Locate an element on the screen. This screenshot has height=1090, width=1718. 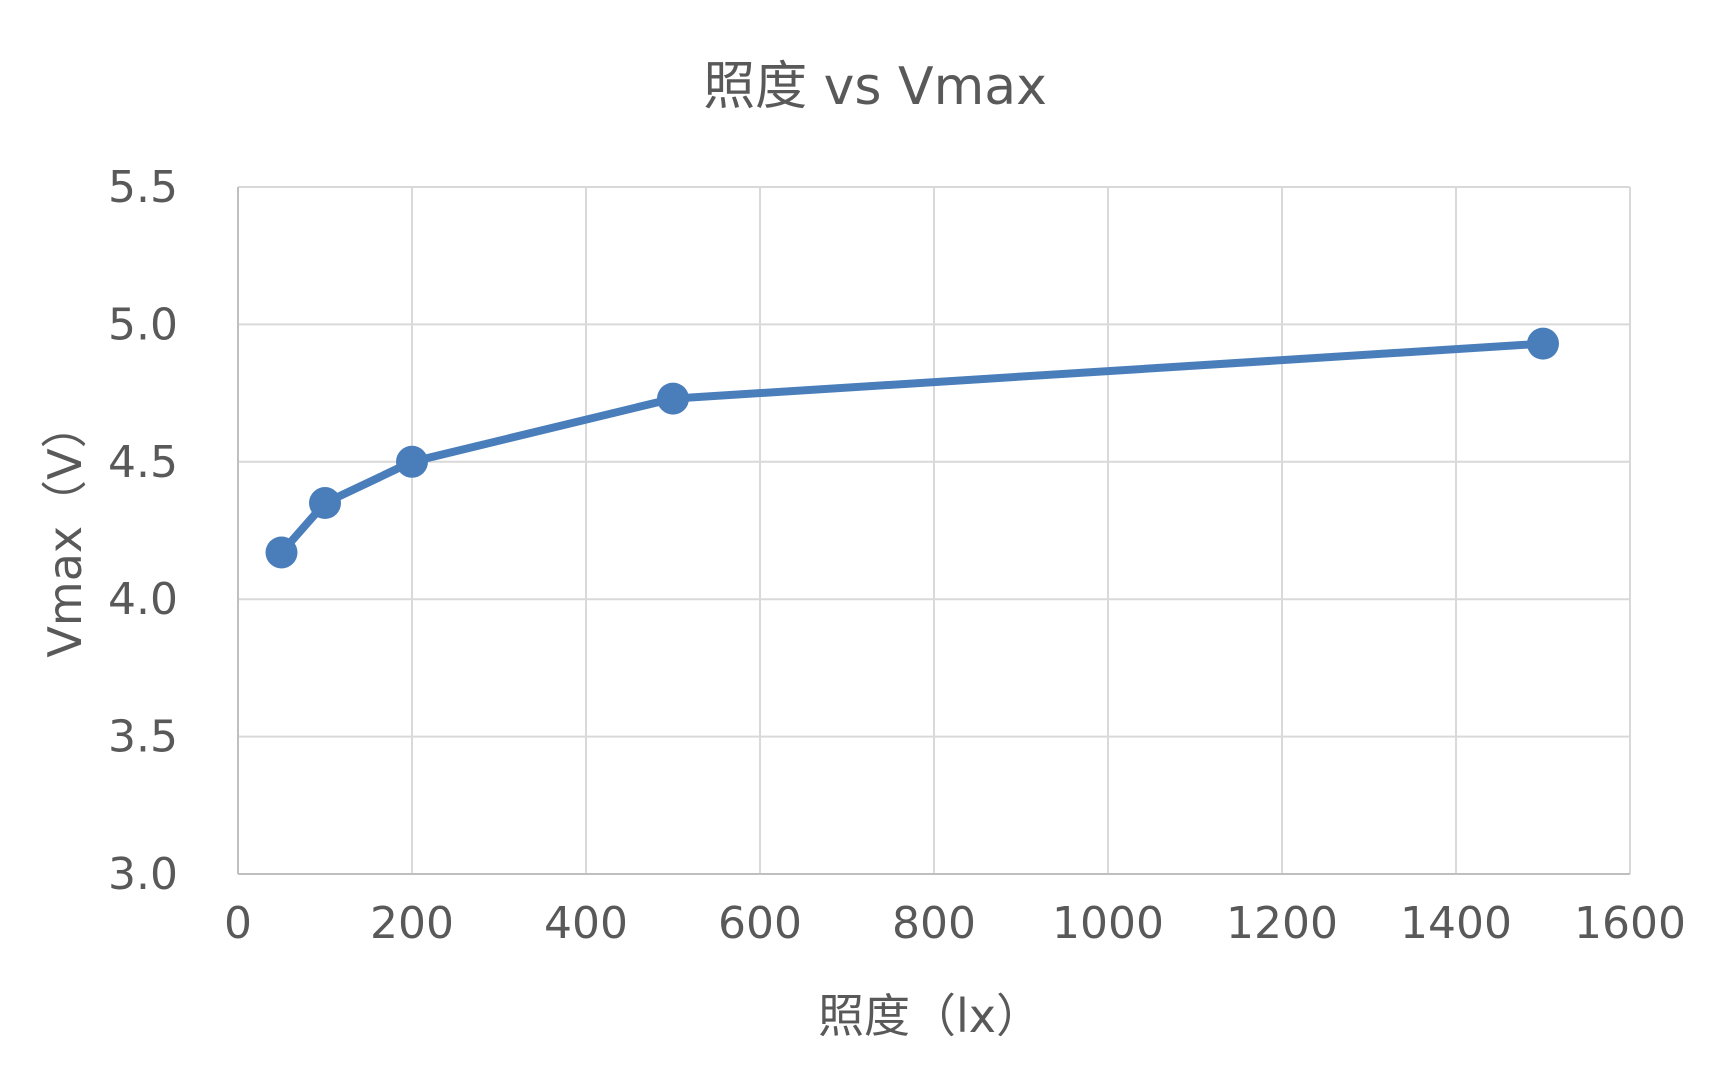
x-tick-label: 0 is located at coordinates (238, 923).